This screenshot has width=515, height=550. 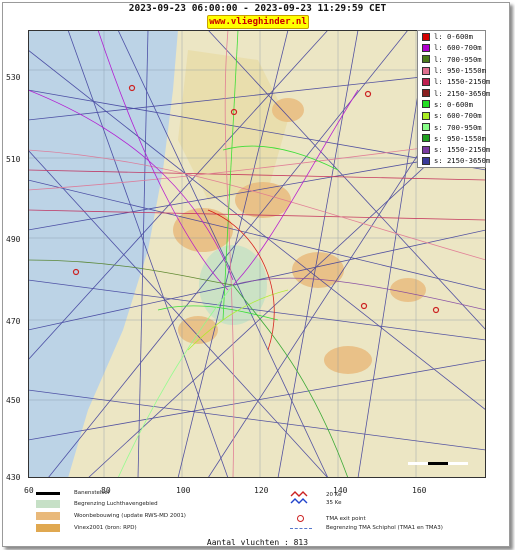 What do you see at coordinates (29, 490) in the screenshot?
I see `x-tick-label: 60` at bounding box center [29, 490].